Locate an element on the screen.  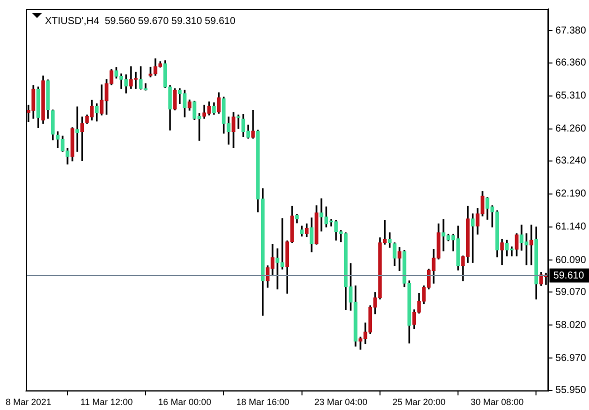
y-tick-label: 64.260 is located at coordinates (570, 129).